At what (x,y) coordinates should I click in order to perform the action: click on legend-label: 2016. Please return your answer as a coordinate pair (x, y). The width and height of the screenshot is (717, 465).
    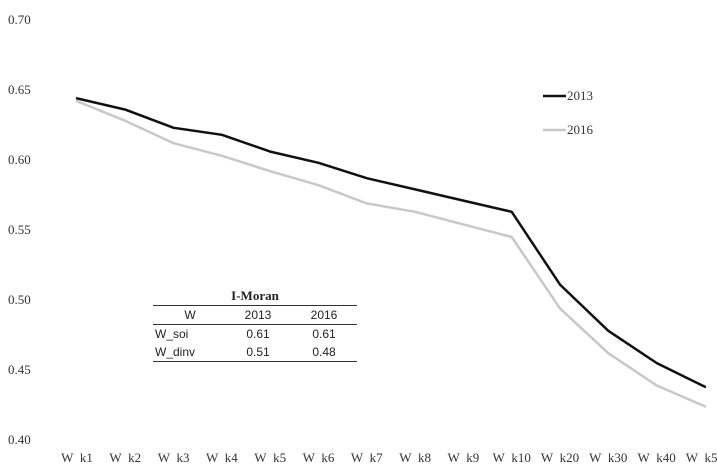
    Looking at the image, I should click on (580, 129).